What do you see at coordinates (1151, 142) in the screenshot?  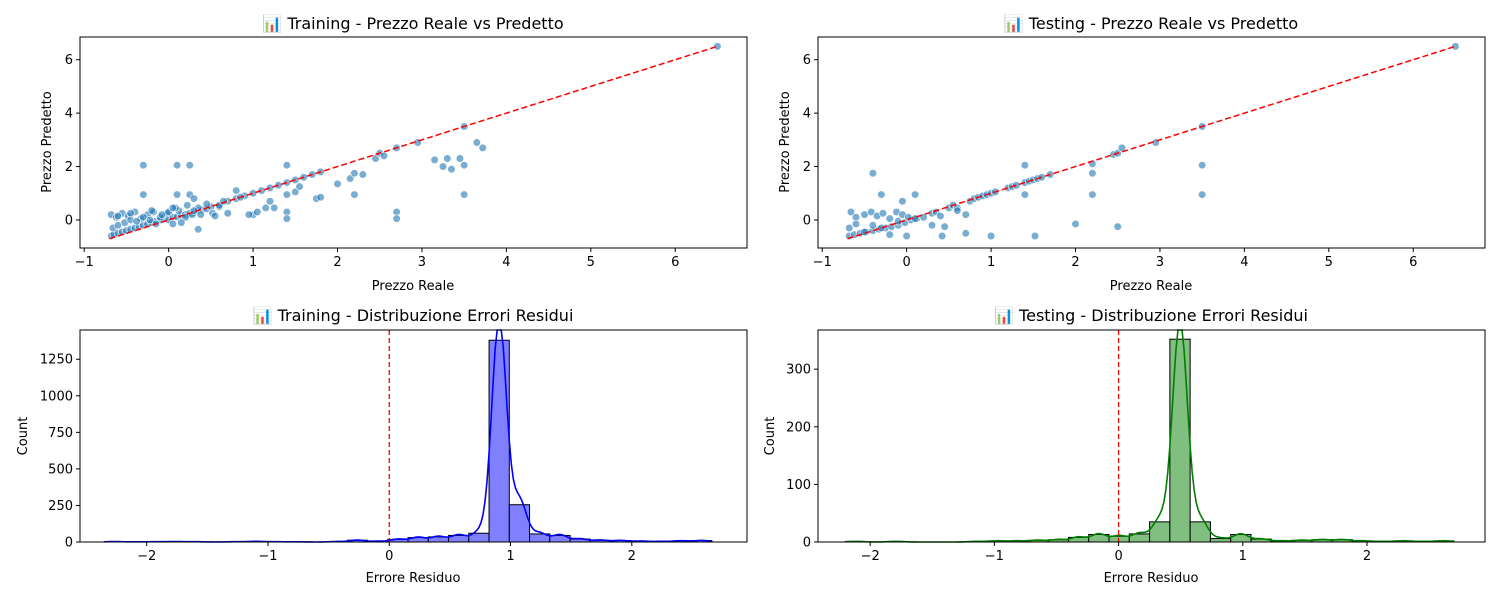 I see `reference-line` at bounding box center [1151, 142].